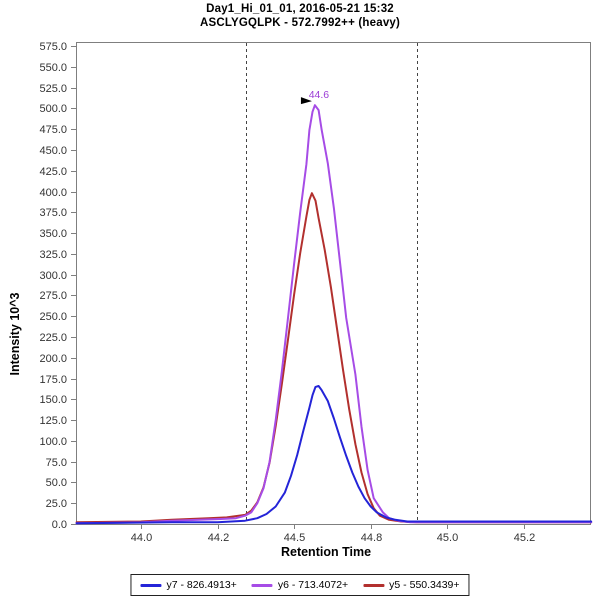 Image resolution: width=600 pixels, height=600 pixels. Describe the element at coordinates (53, 380) in the screenshot. I see `y-tick-label: 175.0` at that location.